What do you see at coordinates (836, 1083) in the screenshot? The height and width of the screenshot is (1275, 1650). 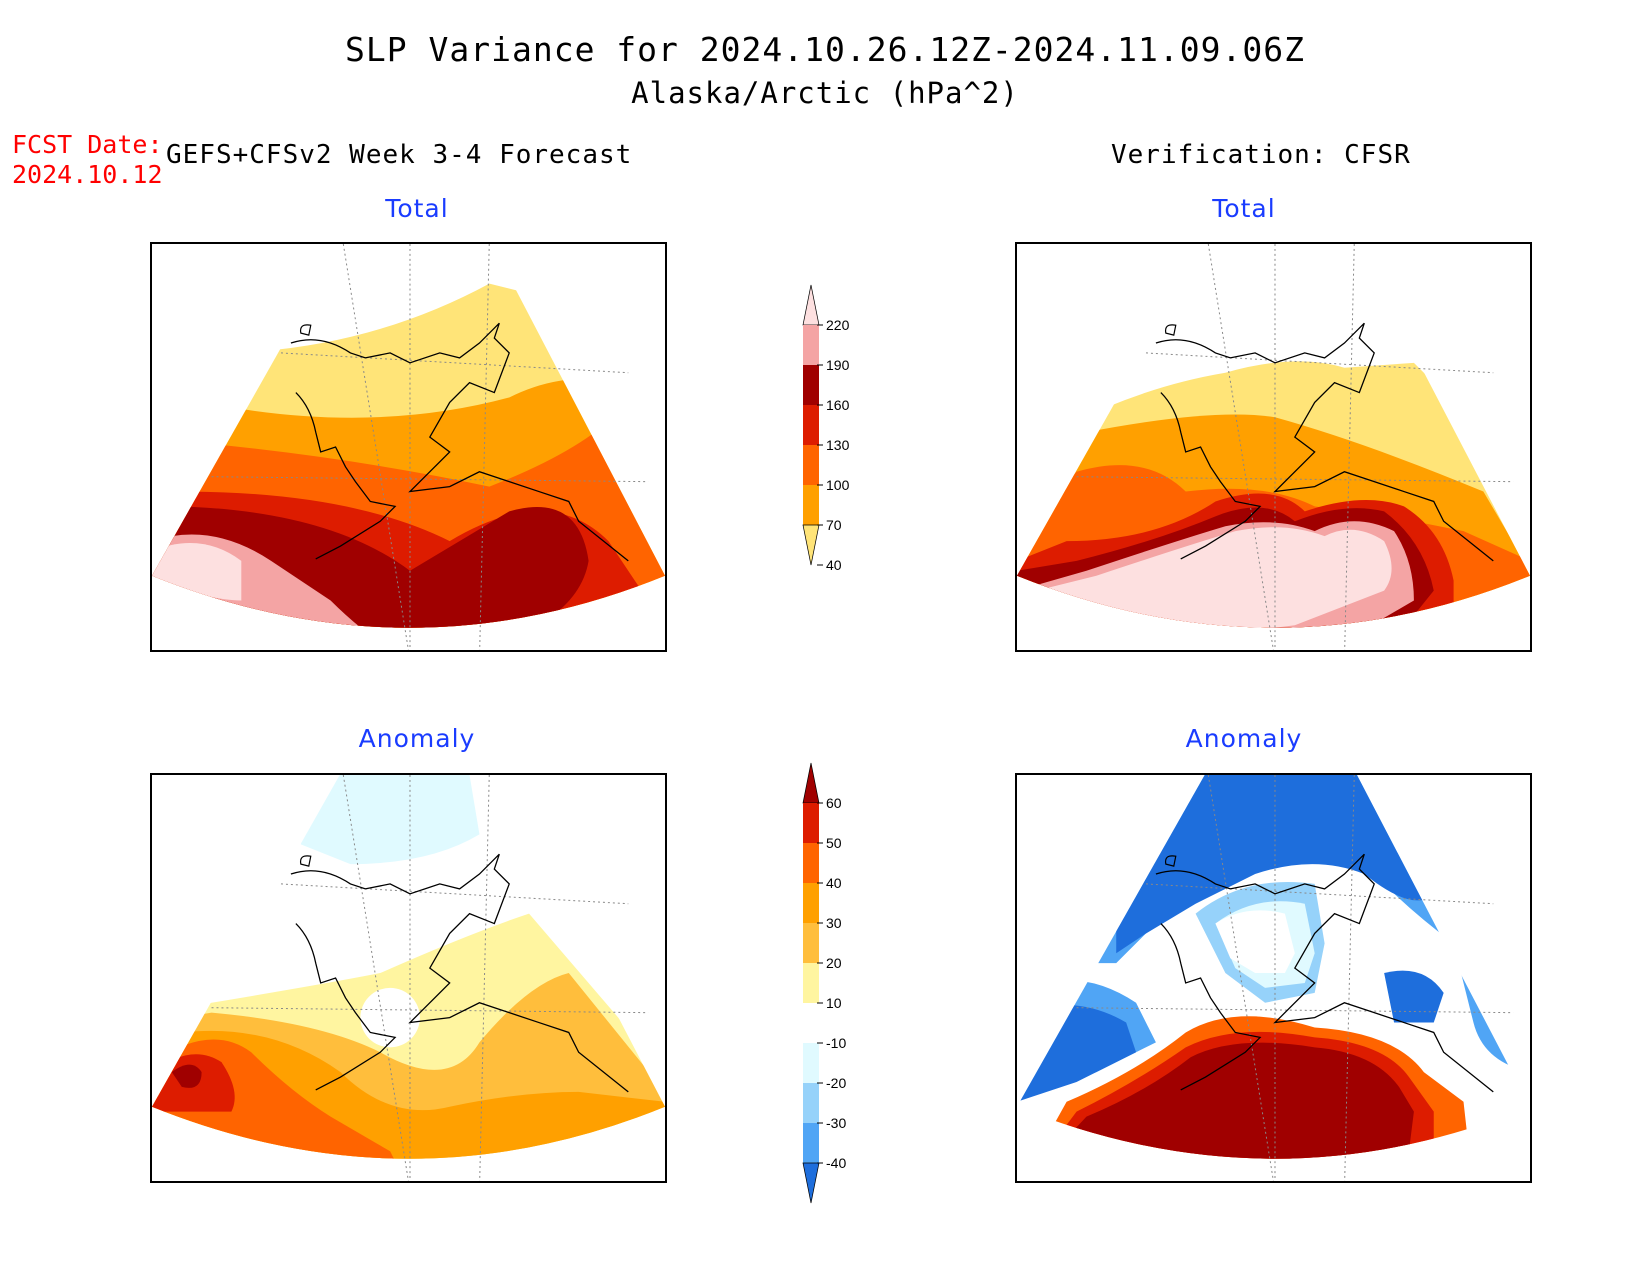 I see `anomaly-colorbar-tick-label: -20` at bounding box center [836, 1083].